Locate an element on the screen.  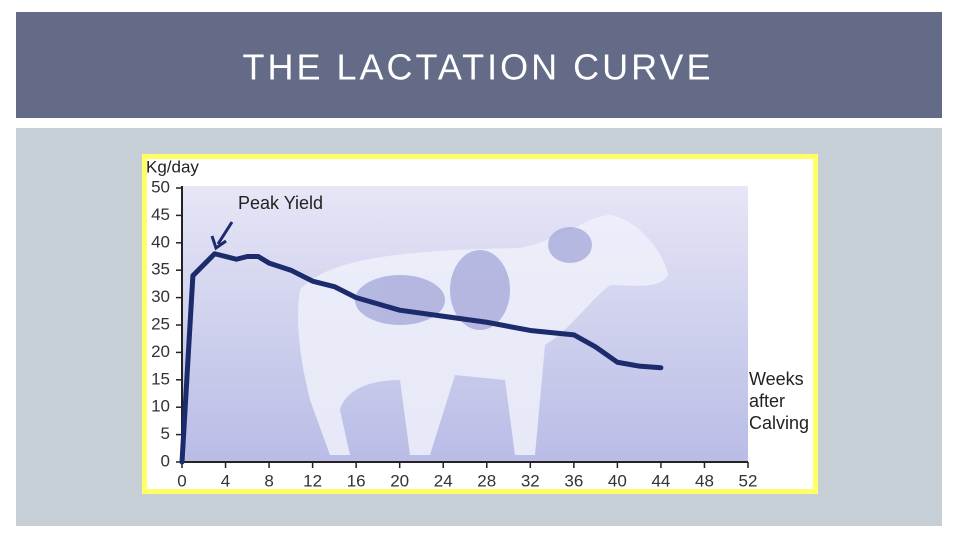
x-tick-label: 20 is located at coordinates (399, 480).